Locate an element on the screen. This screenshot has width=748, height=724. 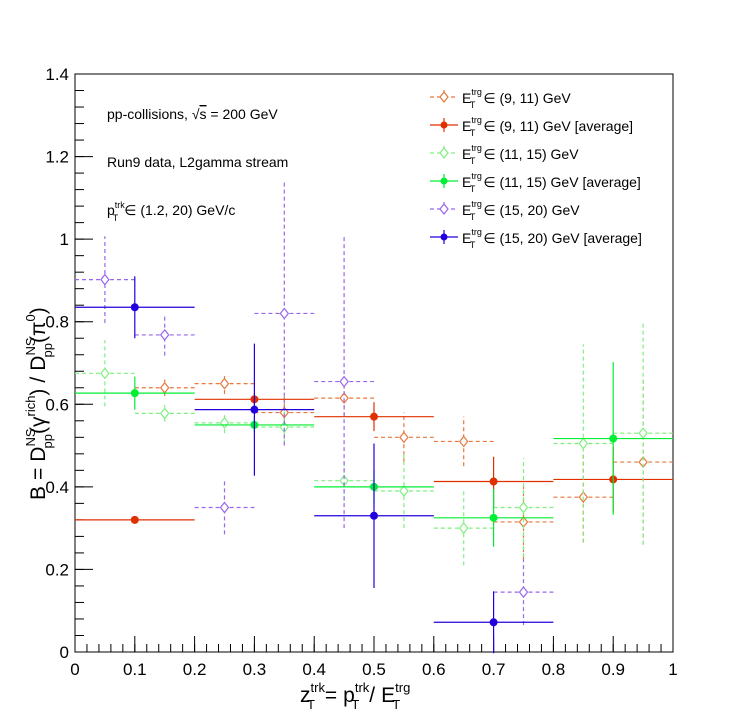
y-tick-label: 0.8 is located at coordinates (57, 322).